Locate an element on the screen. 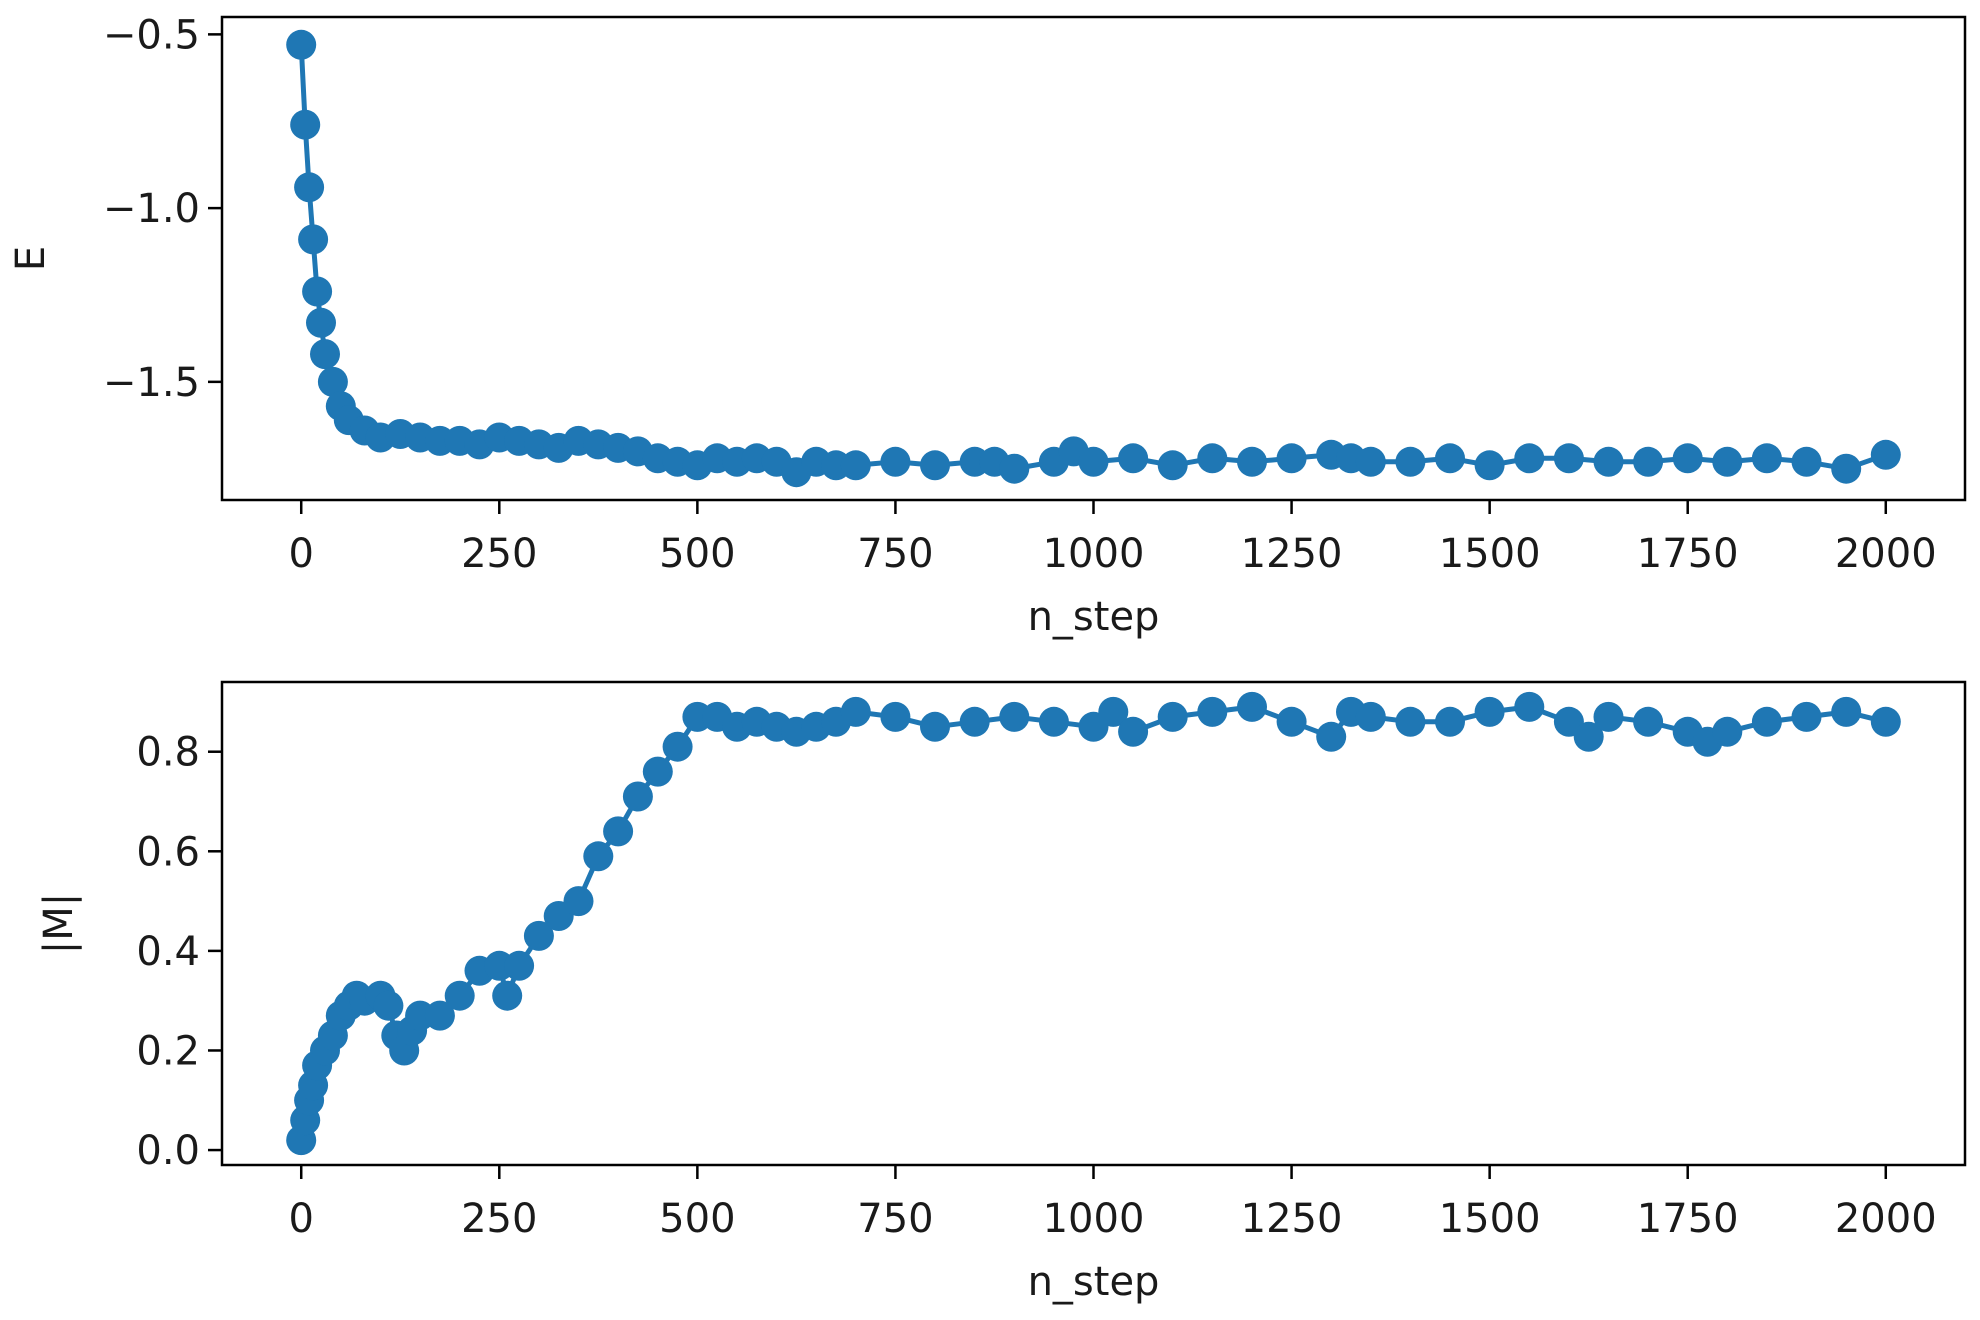 Image resolution: width=1980 pixels, height=1320 pixels. y-tick-label: −0.5 is located at coordinates (151, 35).